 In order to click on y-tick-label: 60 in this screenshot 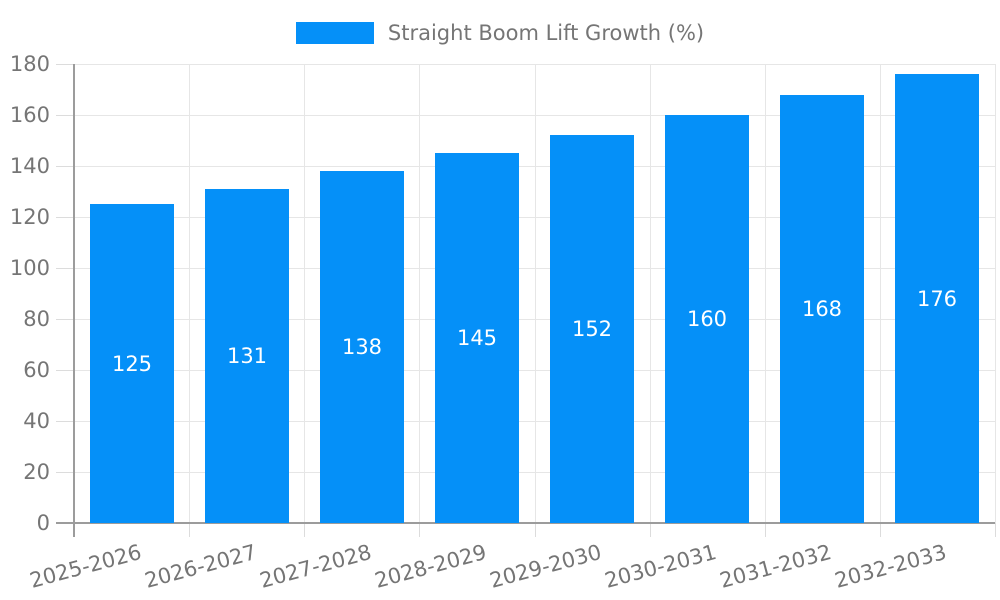, I will do `click(36, 370)`.